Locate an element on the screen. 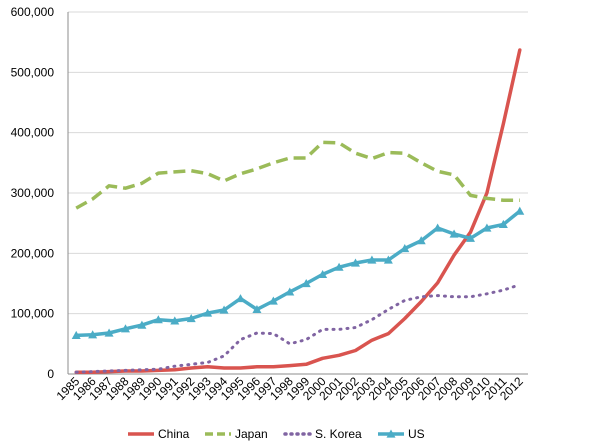 The height and width of the screenshot is (446, 600). series-line-japan is located at coordinates (297, 175).